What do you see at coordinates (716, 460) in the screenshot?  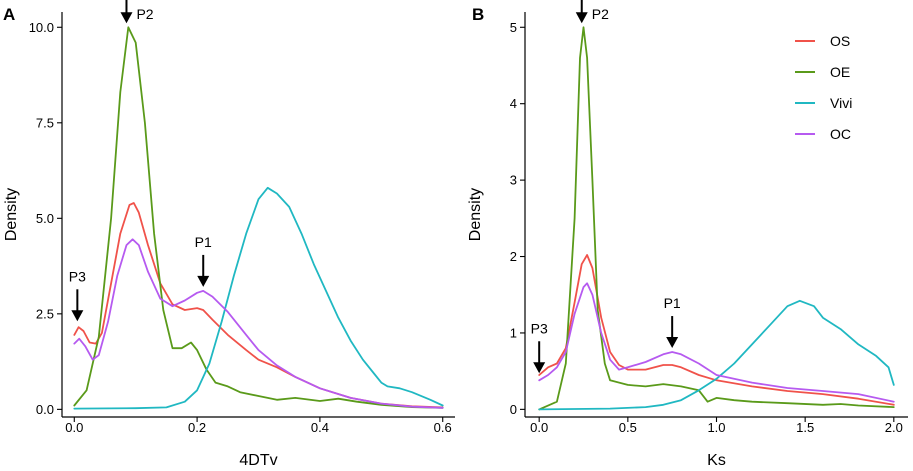 I see `panel-b-x-axis-title: Ks` at bounding box center [716, 460].